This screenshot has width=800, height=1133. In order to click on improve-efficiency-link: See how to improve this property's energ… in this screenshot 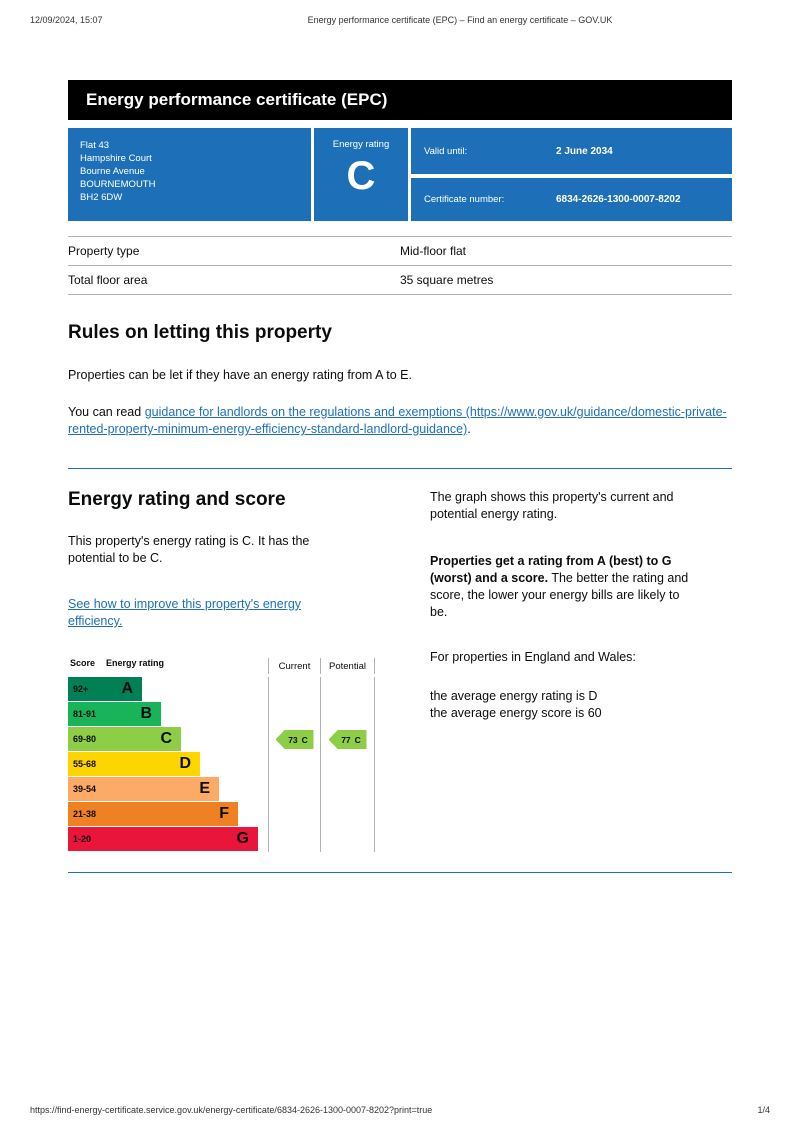, I will do `click(185, 612)`.